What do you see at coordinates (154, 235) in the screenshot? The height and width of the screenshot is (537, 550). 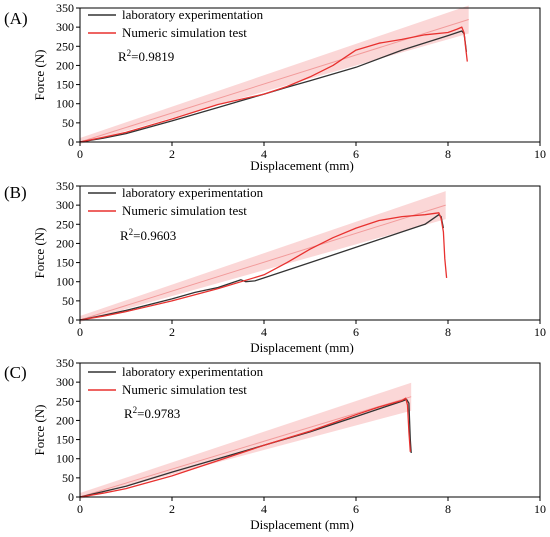 I see `r-squared-value: =0.9603` at bounding box center [154, 235].